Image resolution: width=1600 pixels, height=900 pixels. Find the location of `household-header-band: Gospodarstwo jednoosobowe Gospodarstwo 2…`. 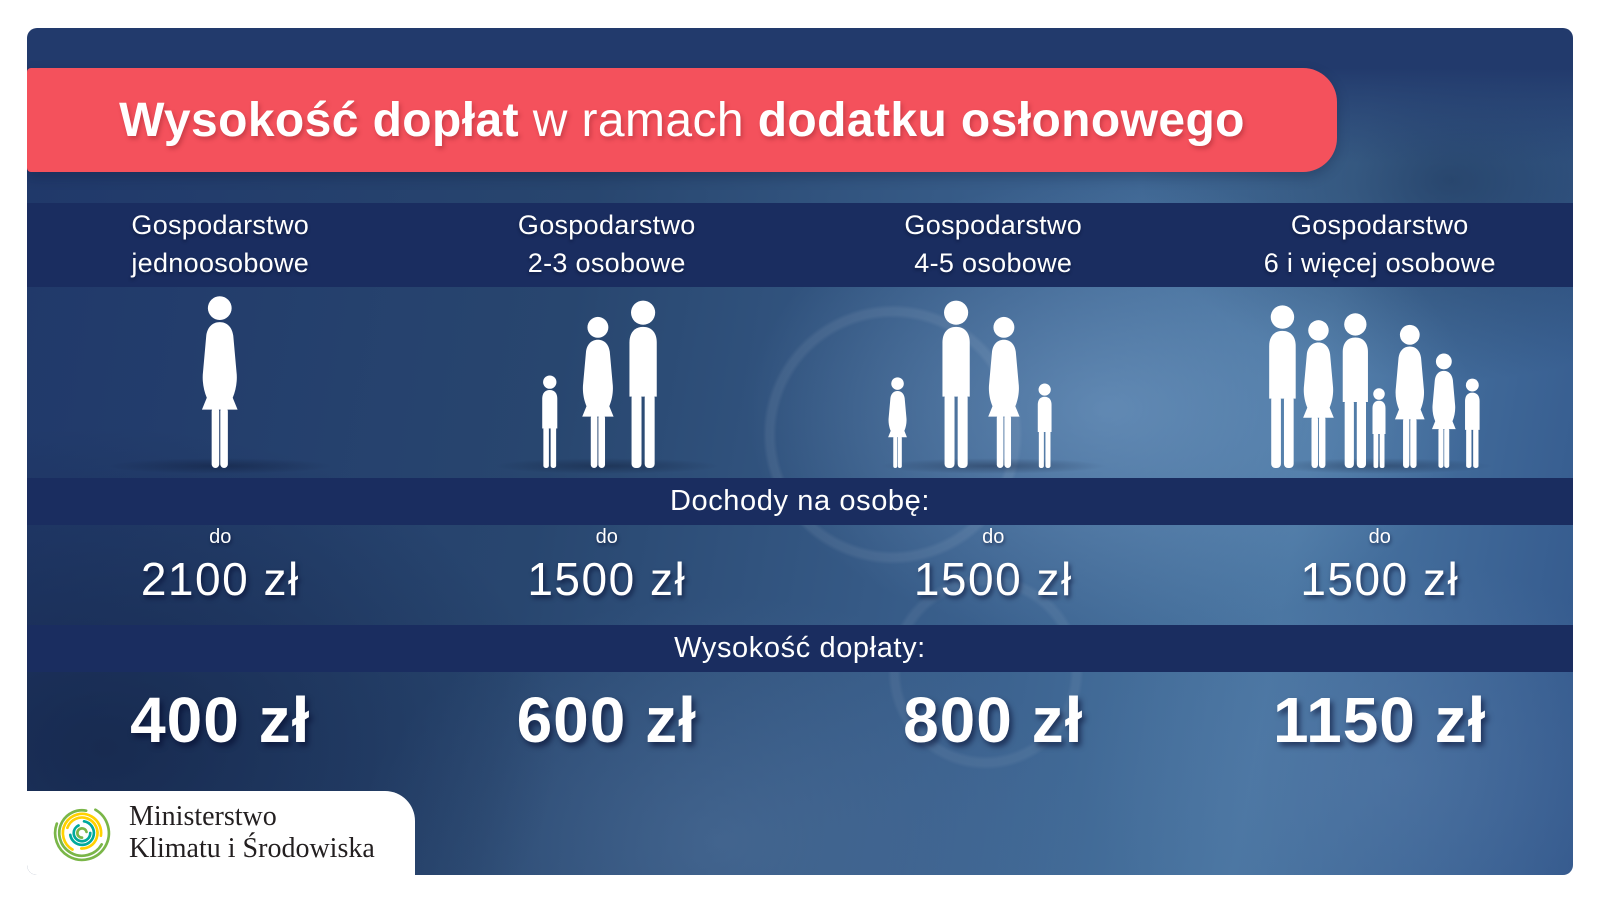

household-header-band: Gospodarstwo jednoosobowe Gospodarstwo 2… is located at coordinates (800, 245).